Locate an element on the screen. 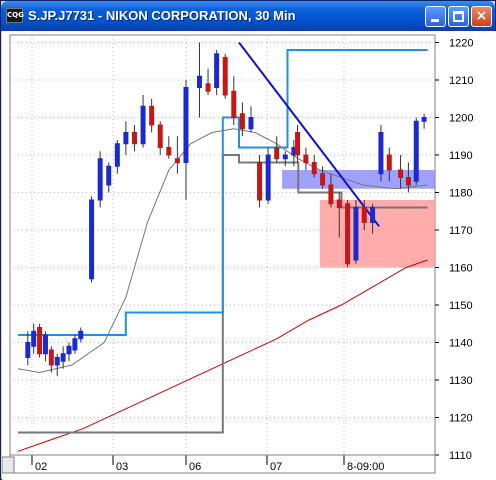 Image resolution: width=496 pixels, height=480 pixels. y-tick-label: 1110 is located at coordinates (460, 456).